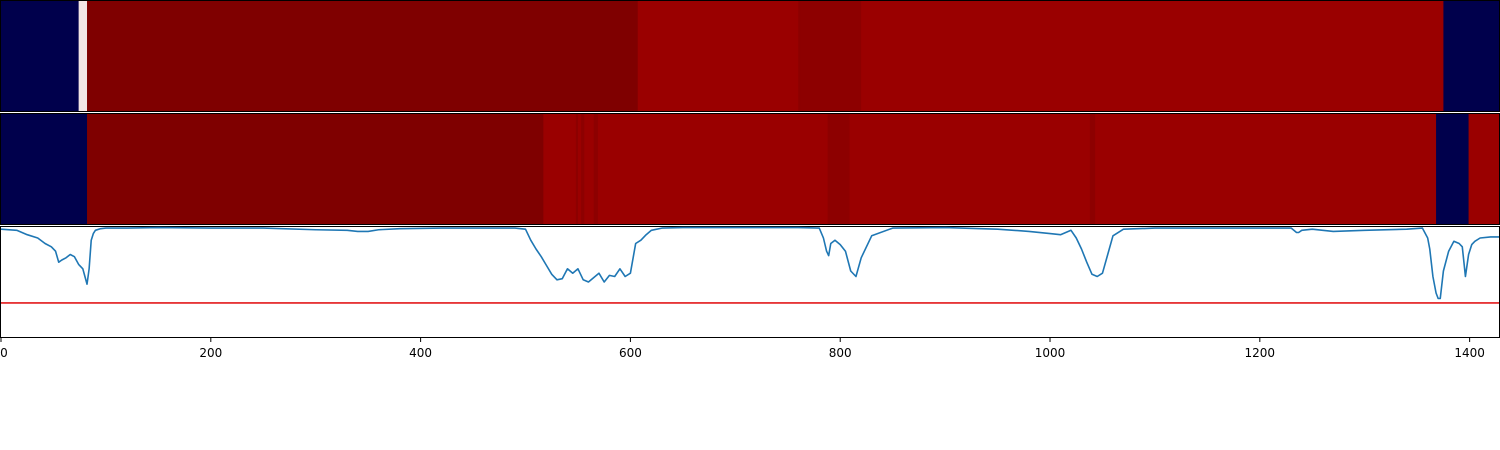  Describe the element at coordinates (1050, 353) in the screenshot. I see `x-tick-label-1000: 1000` at that location.